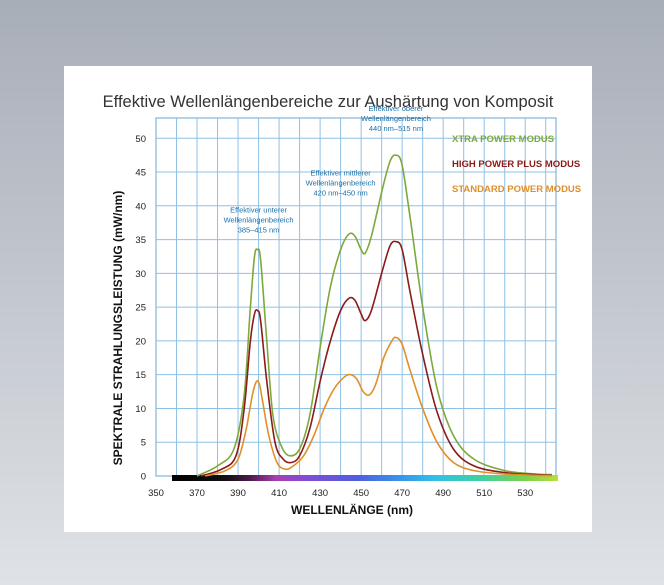  I want to click on y-tick-label: 40, so click(140, 206).